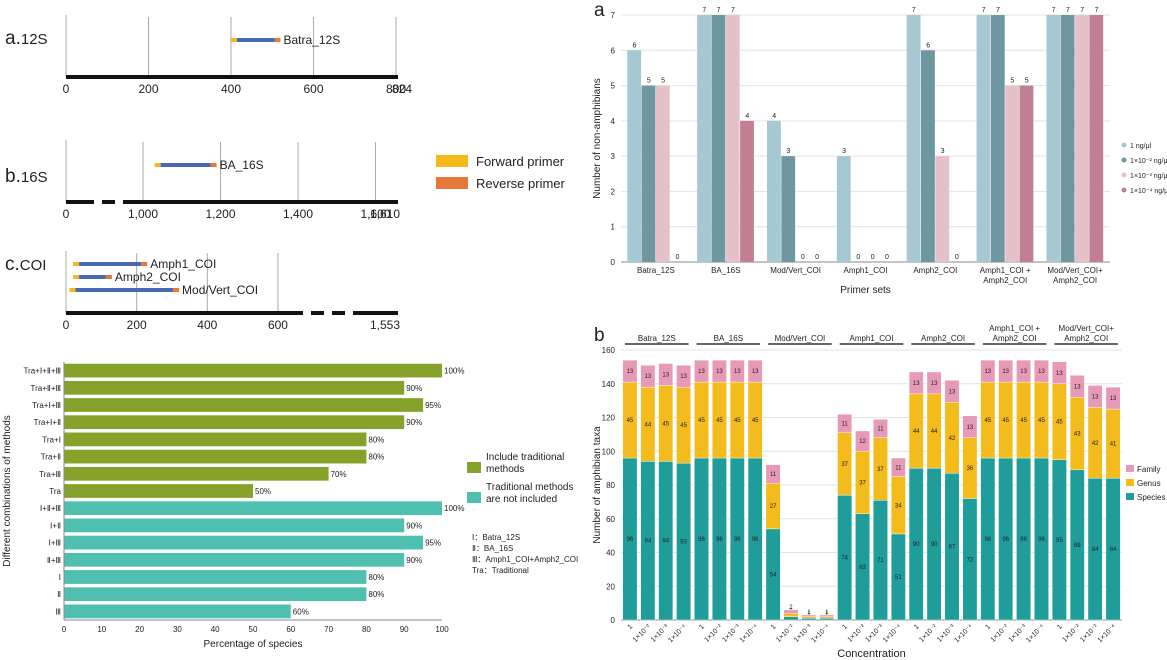  I want to click on gbar-value-label: 3, so click(789, 151).